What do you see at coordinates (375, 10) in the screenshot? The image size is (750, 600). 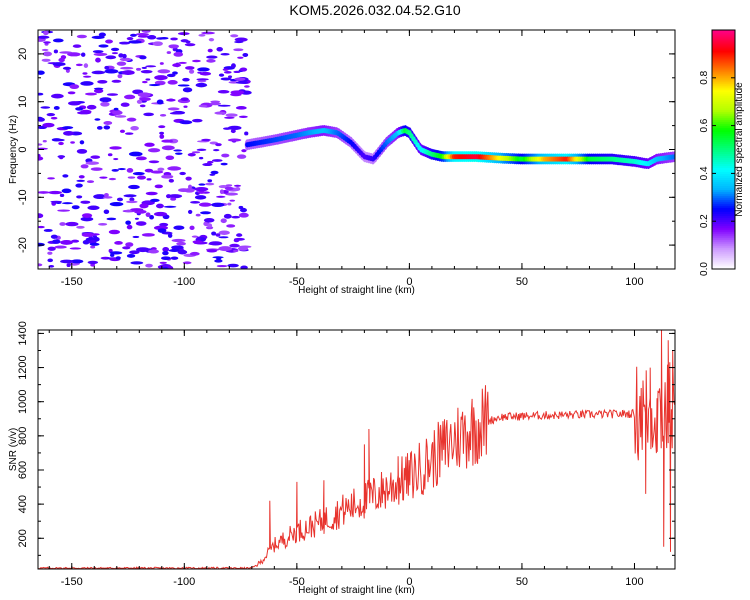 I see `figure-title: KOM5.2026.032.04.52.G10` at bounding box center [375, 10].